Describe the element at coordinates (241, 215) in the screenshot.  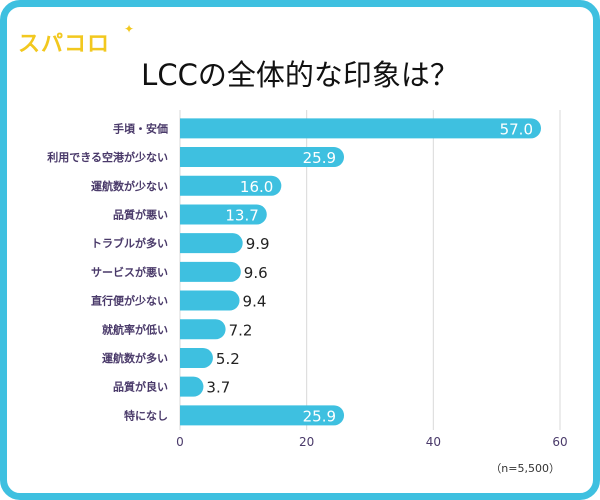
I see `value-label: 13.7` at that location.